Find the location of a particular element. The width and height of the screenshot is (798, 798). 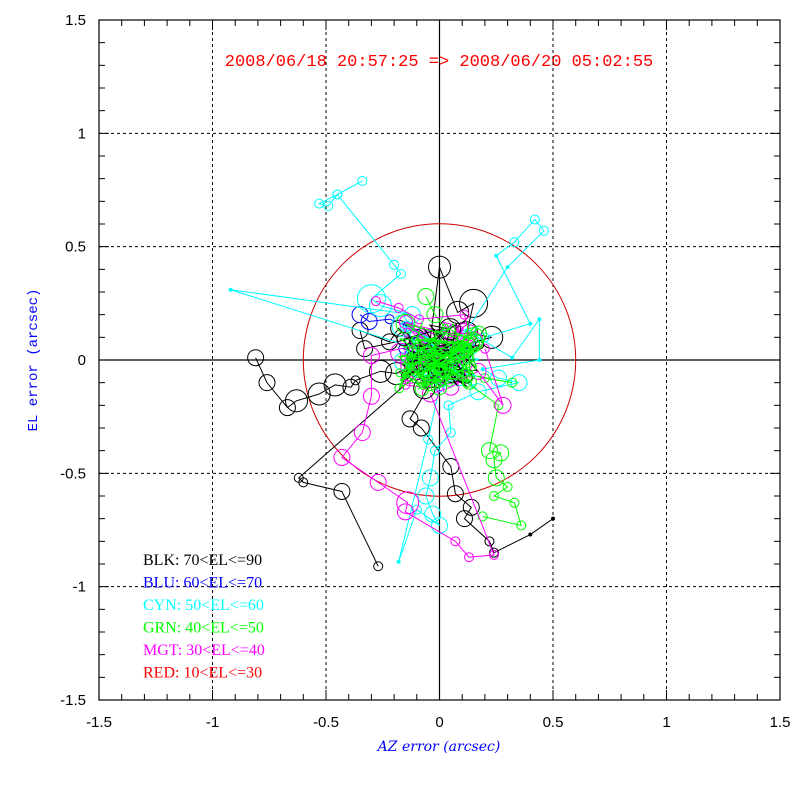

y-tick-label: 1 is located at coordinates (82, 133).